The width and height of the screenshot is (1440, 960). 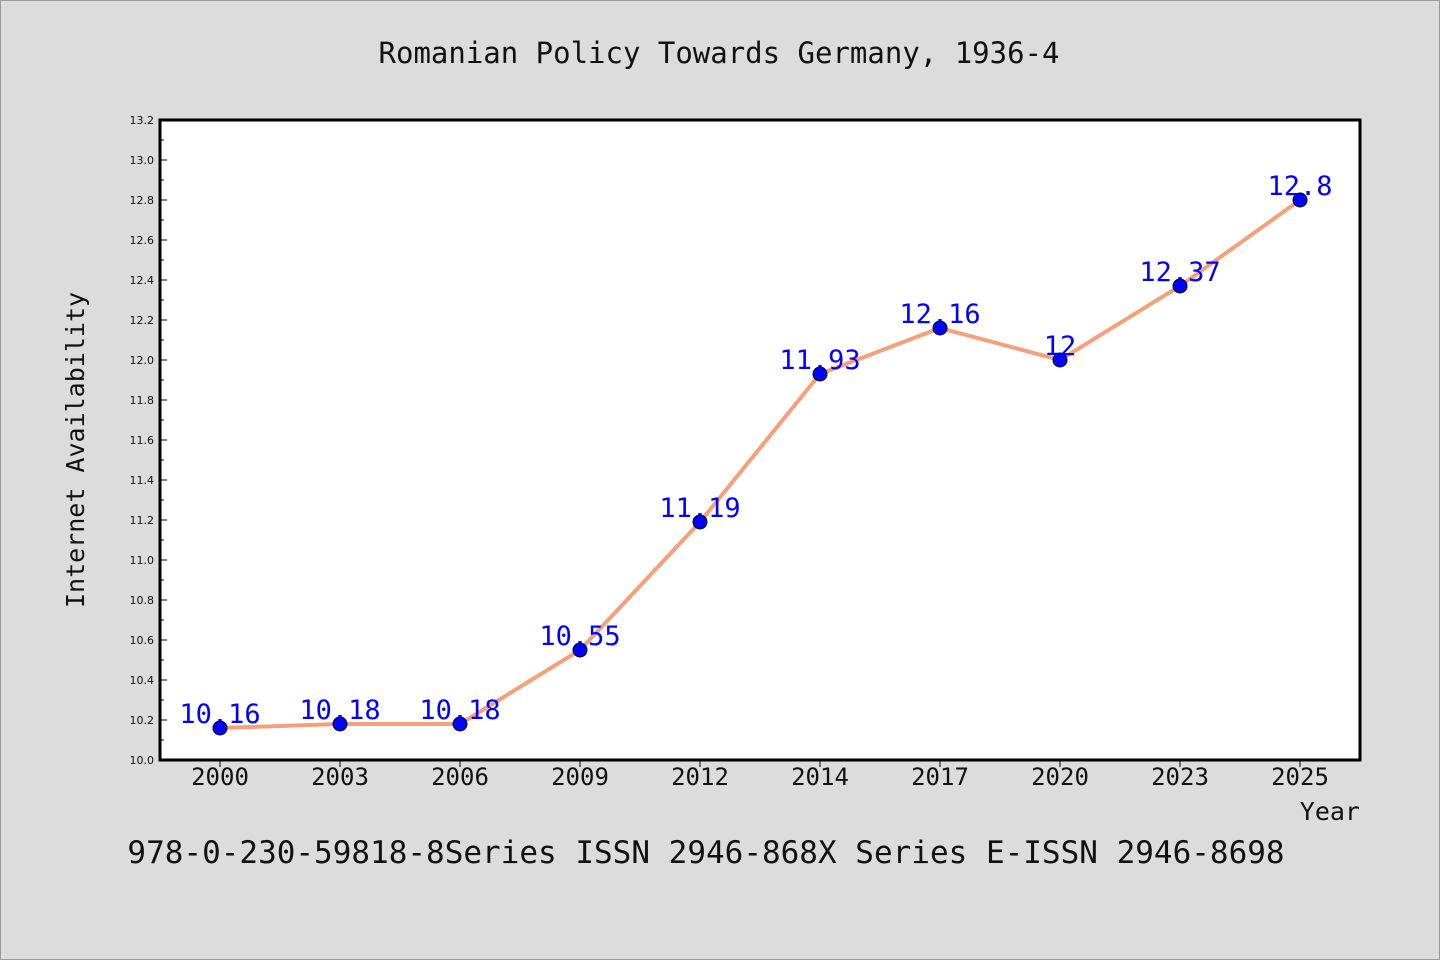 What do you see at coordinates (142, 240) in the screenshot?
I see `y-tick-label: 12.6` at bounding box center [142, 240].